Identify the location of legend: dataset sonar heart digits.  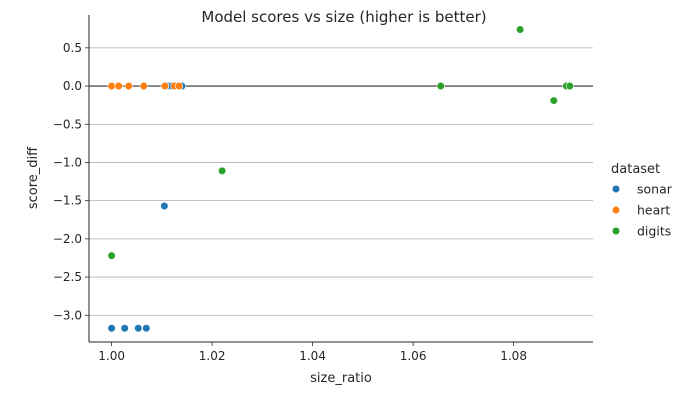
(642, 200).